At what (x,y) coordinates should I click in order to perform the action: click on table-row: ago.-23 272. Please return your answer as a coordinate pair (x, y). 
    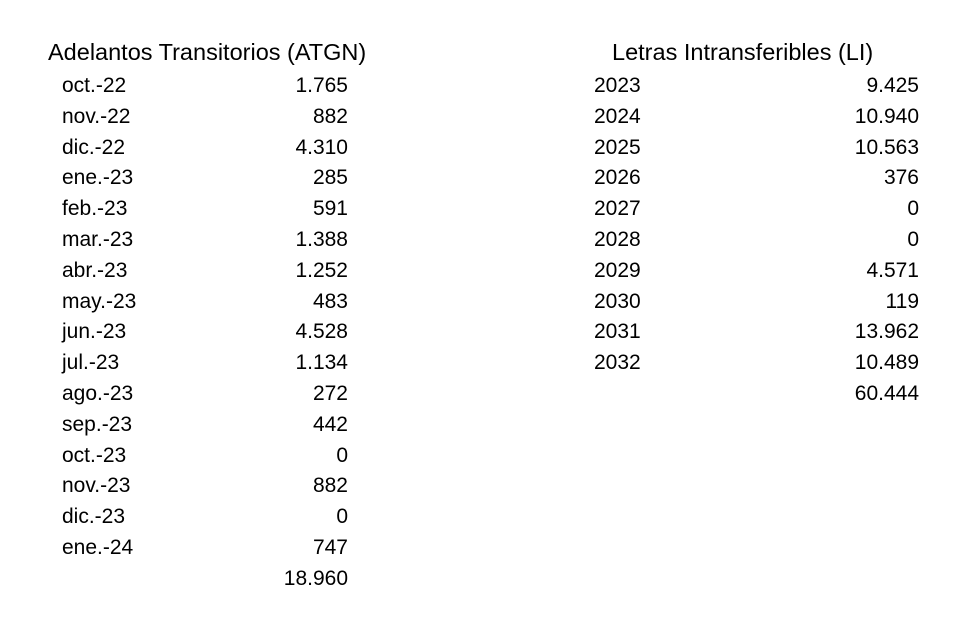
    Looking at the image, I should click on (205, 394).